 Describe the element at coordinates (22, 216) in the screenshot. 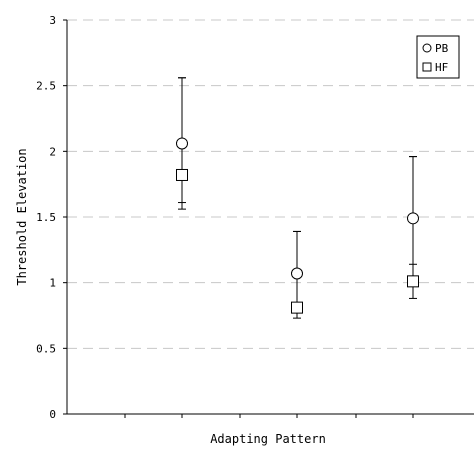

I see `y-axis-title: Threshold Elevation` at that location.